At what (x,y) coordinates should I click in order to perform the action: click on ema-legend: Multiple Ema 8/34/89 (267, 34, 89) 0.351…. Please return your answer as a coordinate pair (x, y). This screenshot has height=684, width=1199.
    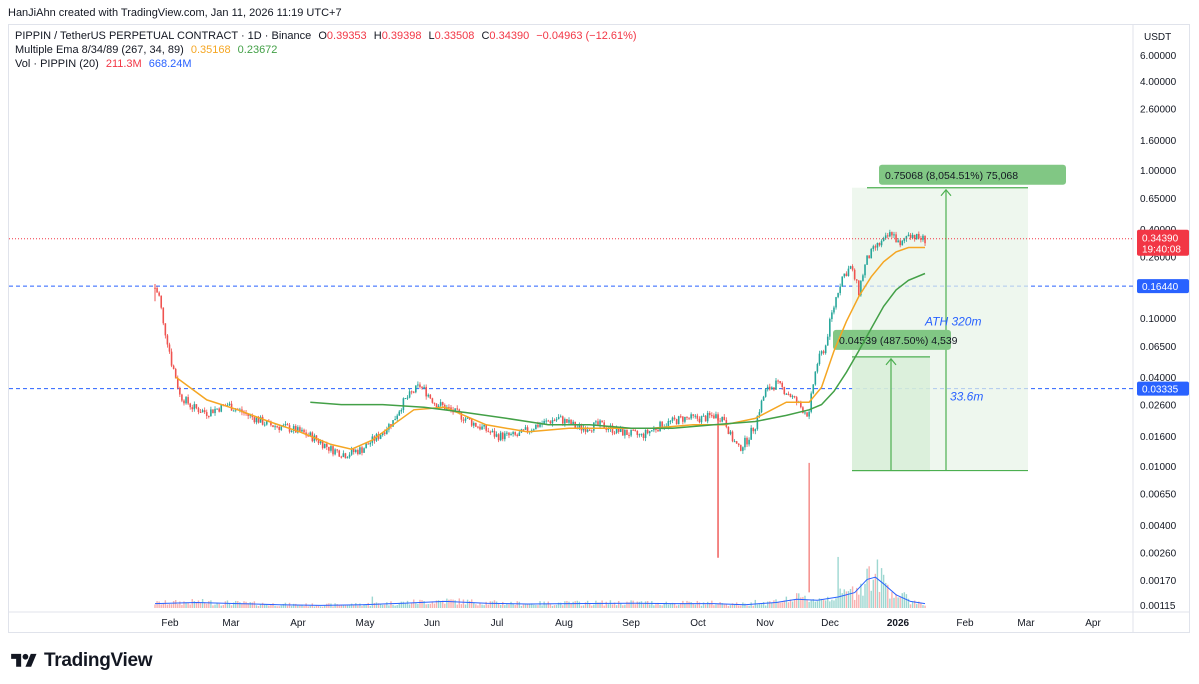
    Looking at the image, I should click on (148, 50).